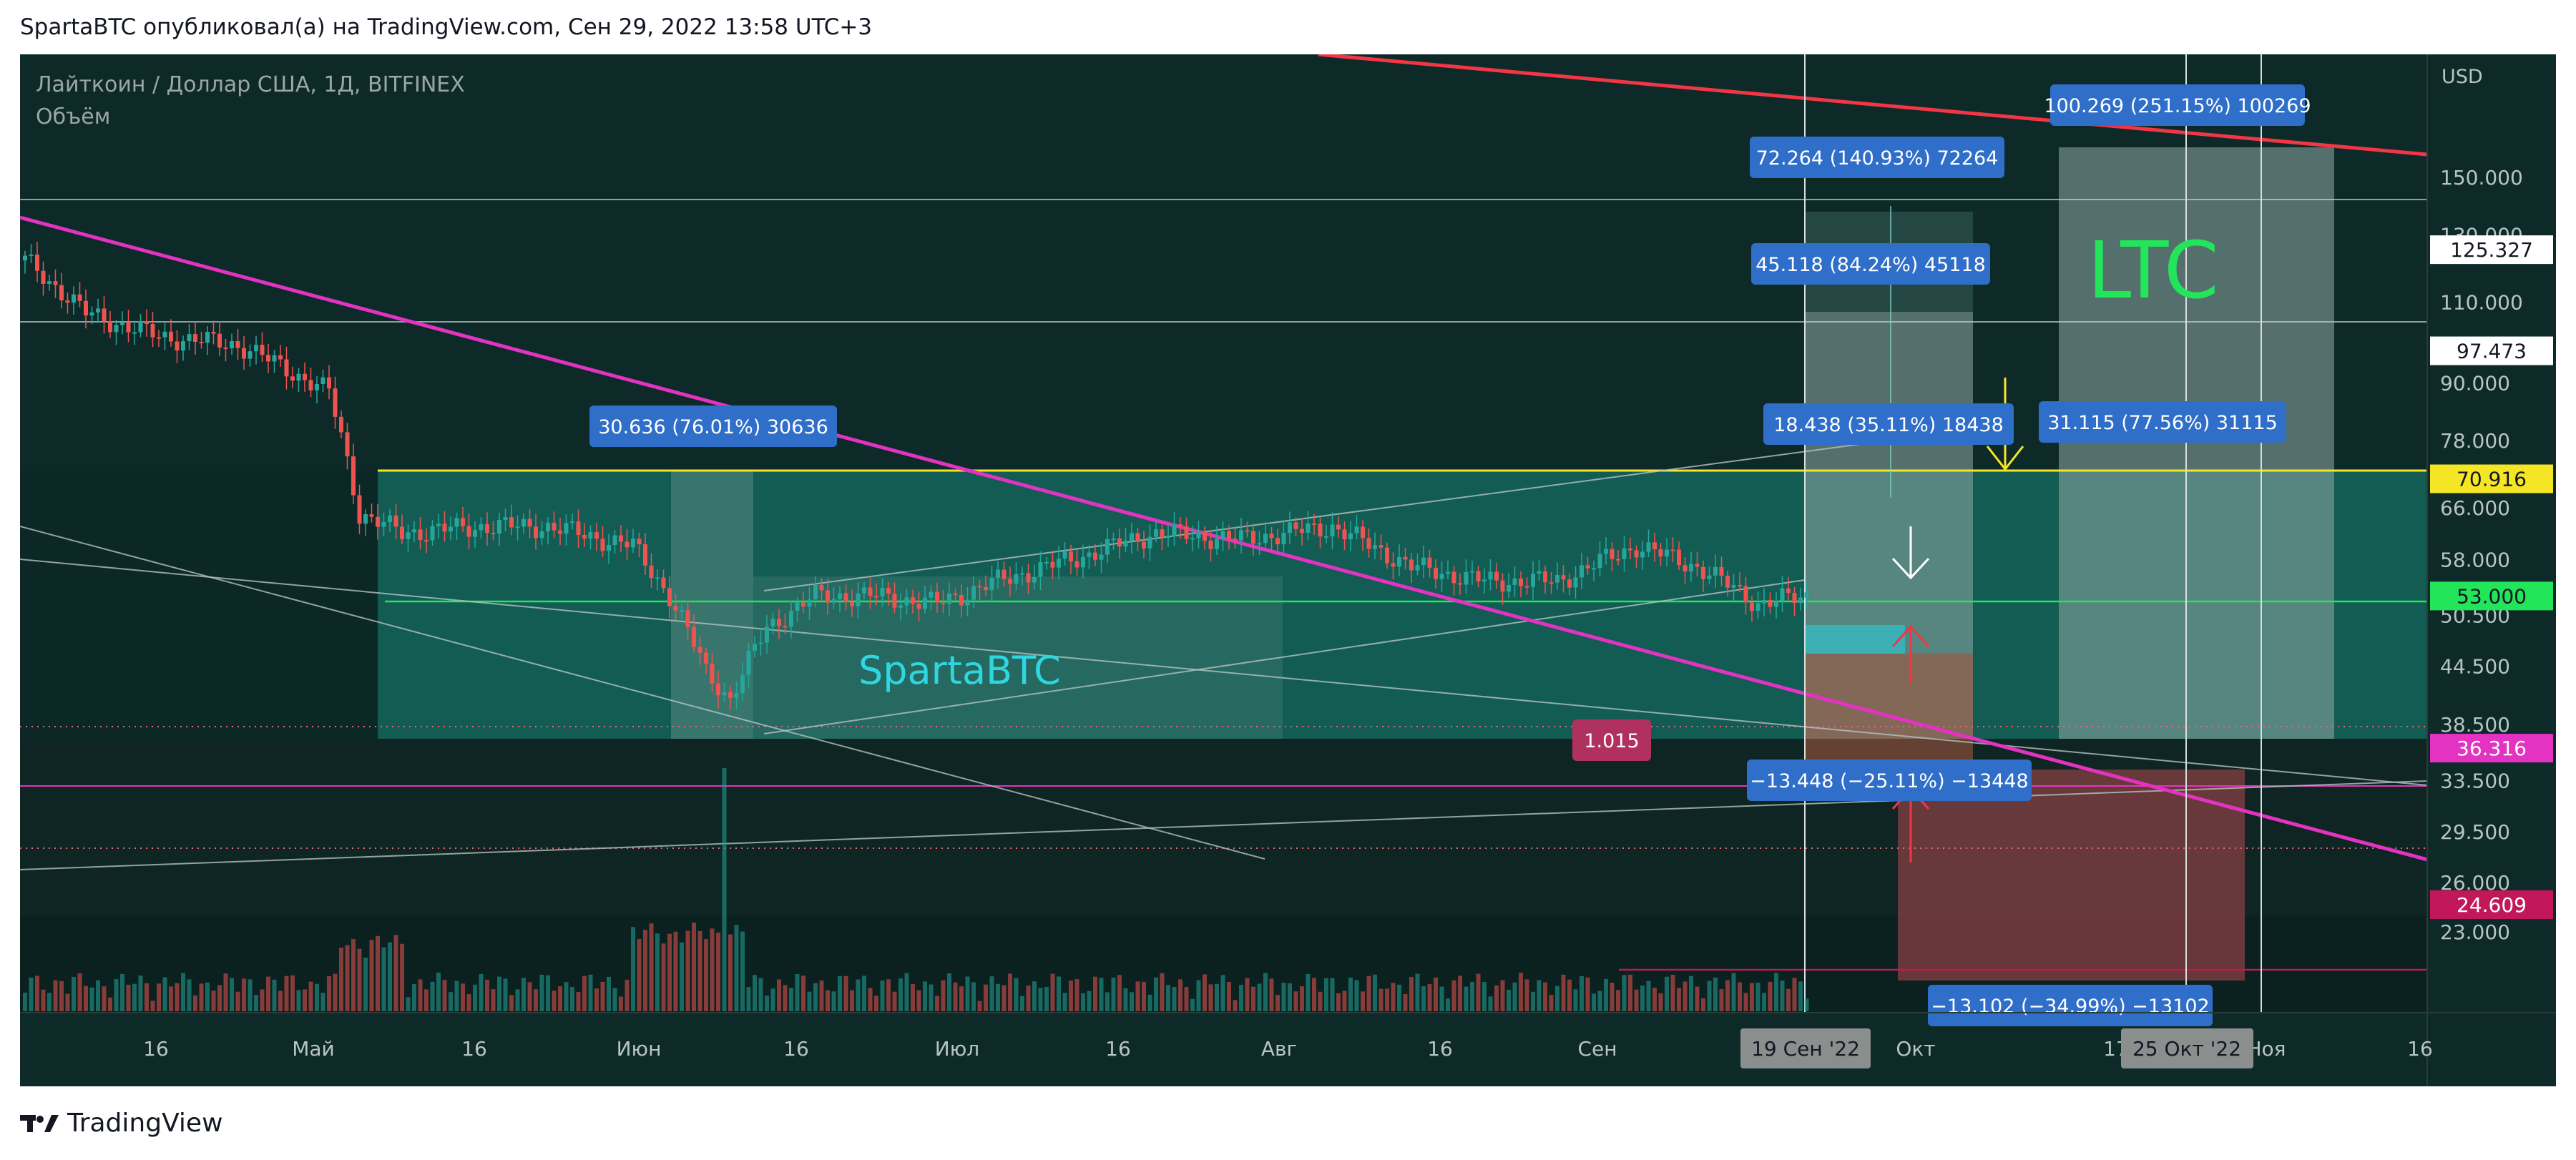  What do you see at coordinates (1889, 424) in the screenshot?
I see `measure-label-18438: 18.438 (35.11%) 18438` at bounding box center [1889, 424].